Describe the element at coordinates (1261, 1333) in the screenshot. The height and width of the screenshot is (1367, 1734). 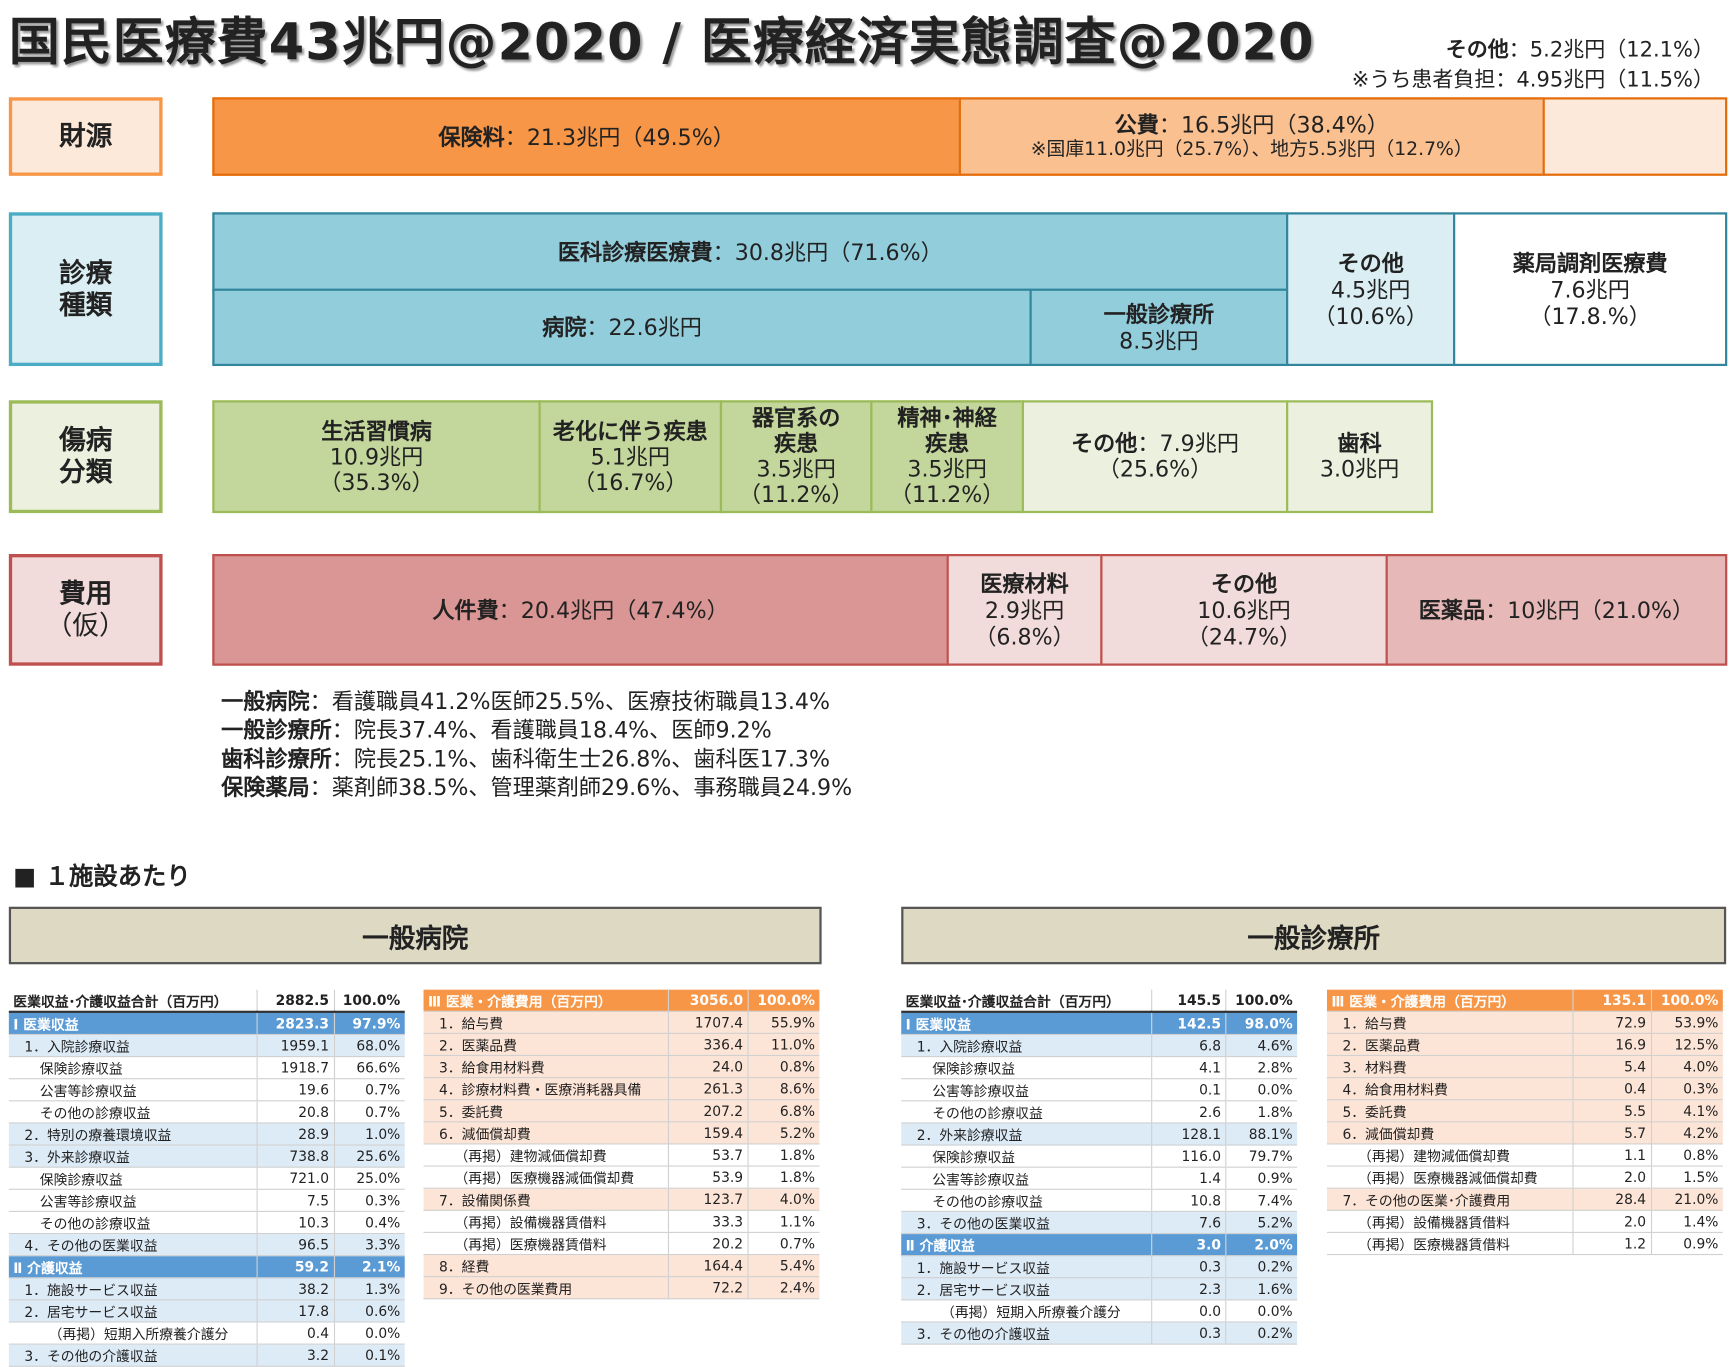
I see `percent-cell: 0.2%` at that location.